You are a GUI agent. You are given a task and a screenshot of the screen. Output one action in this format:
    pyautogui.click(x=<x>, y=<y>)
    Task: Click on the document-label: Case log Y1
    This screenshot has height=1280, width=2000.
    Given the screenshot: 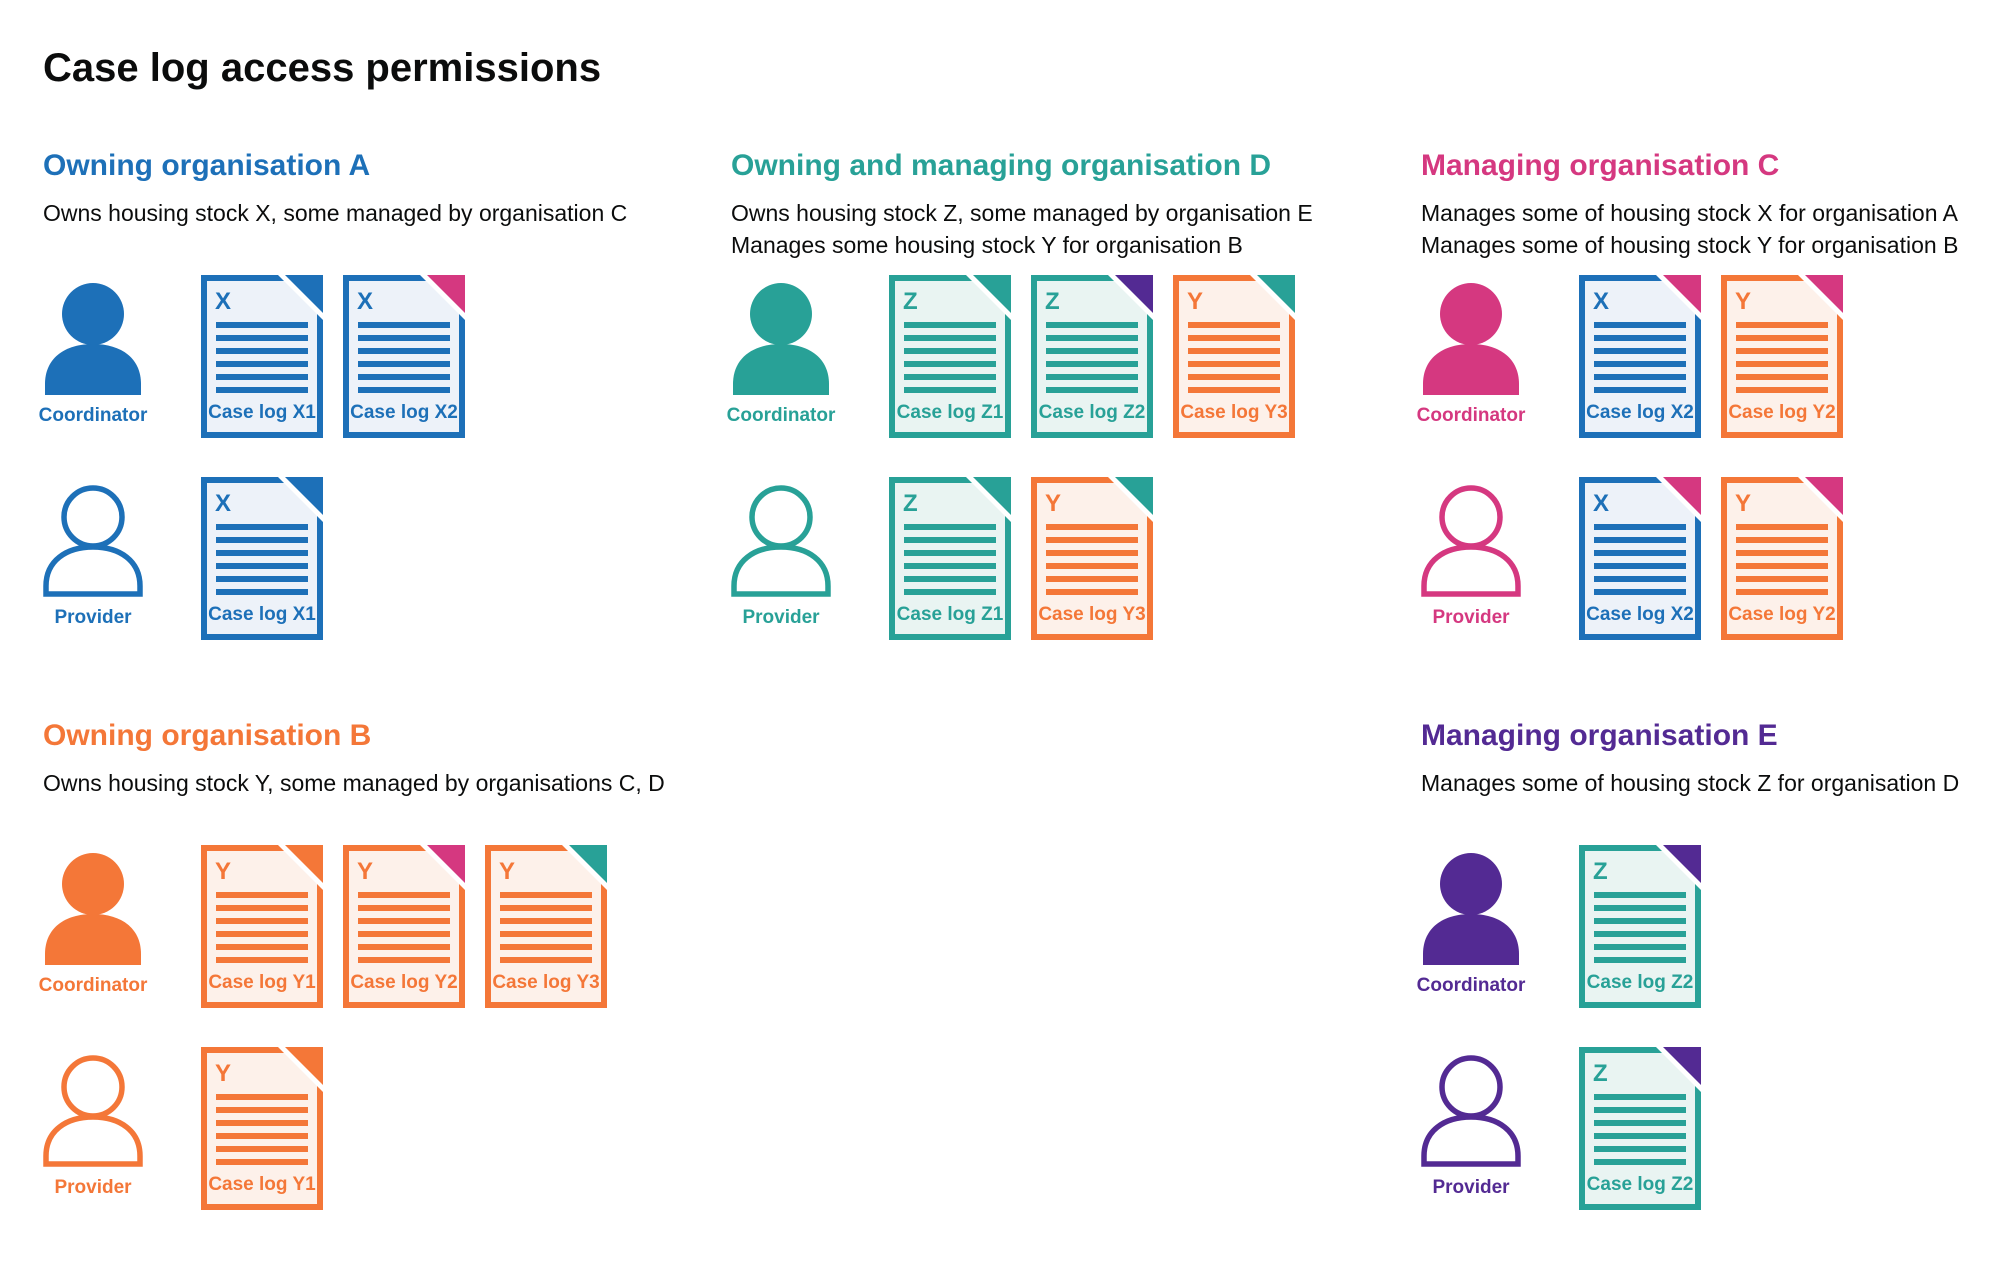 What is the action you would take?
    pyautogui.click(x=262, y=982)
    